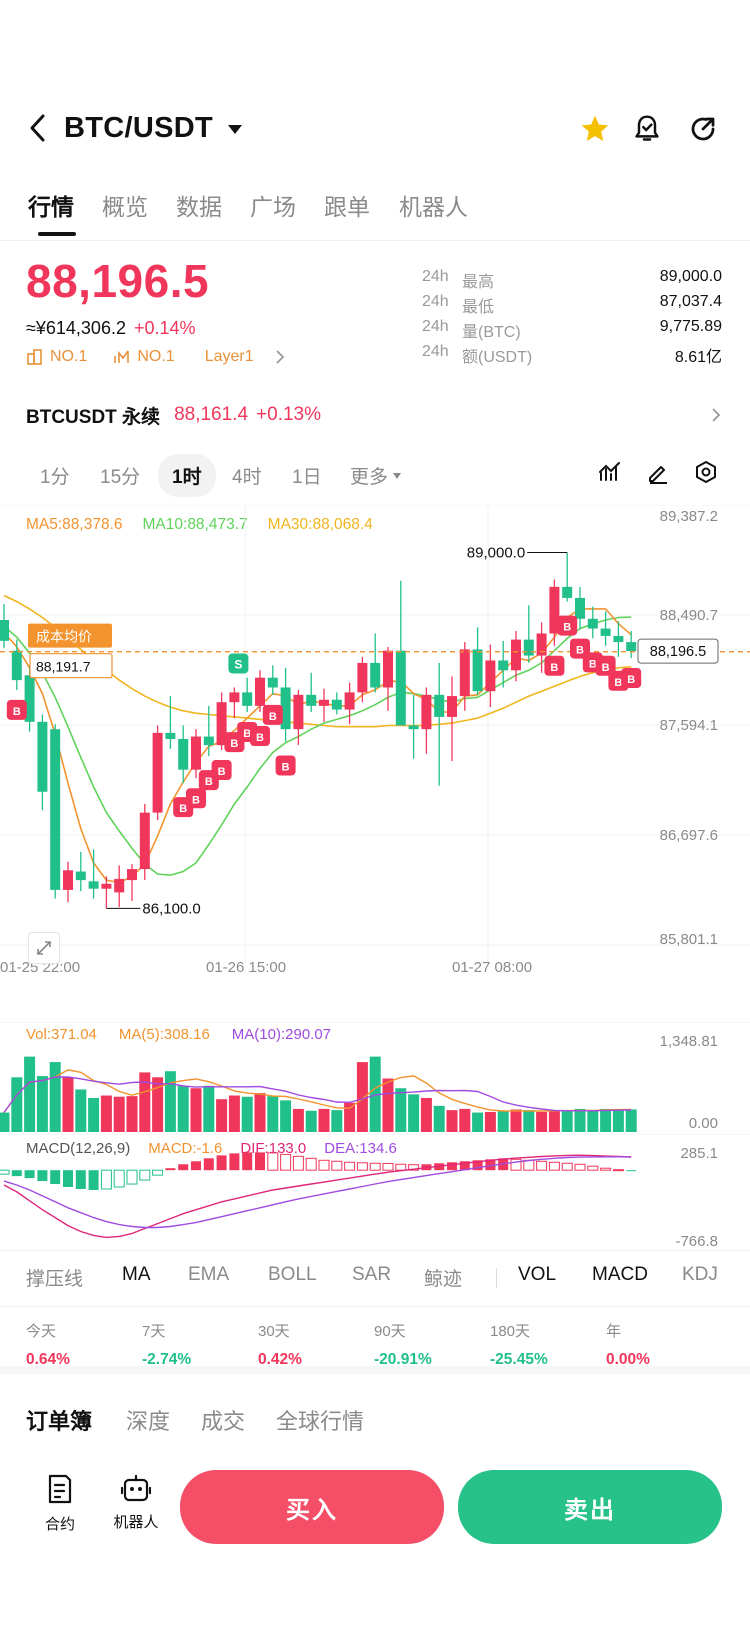 Image resolution: width=750 pixels, height=1630 pixels. I want to click on last-price-tag-bg, so click(678, 651).